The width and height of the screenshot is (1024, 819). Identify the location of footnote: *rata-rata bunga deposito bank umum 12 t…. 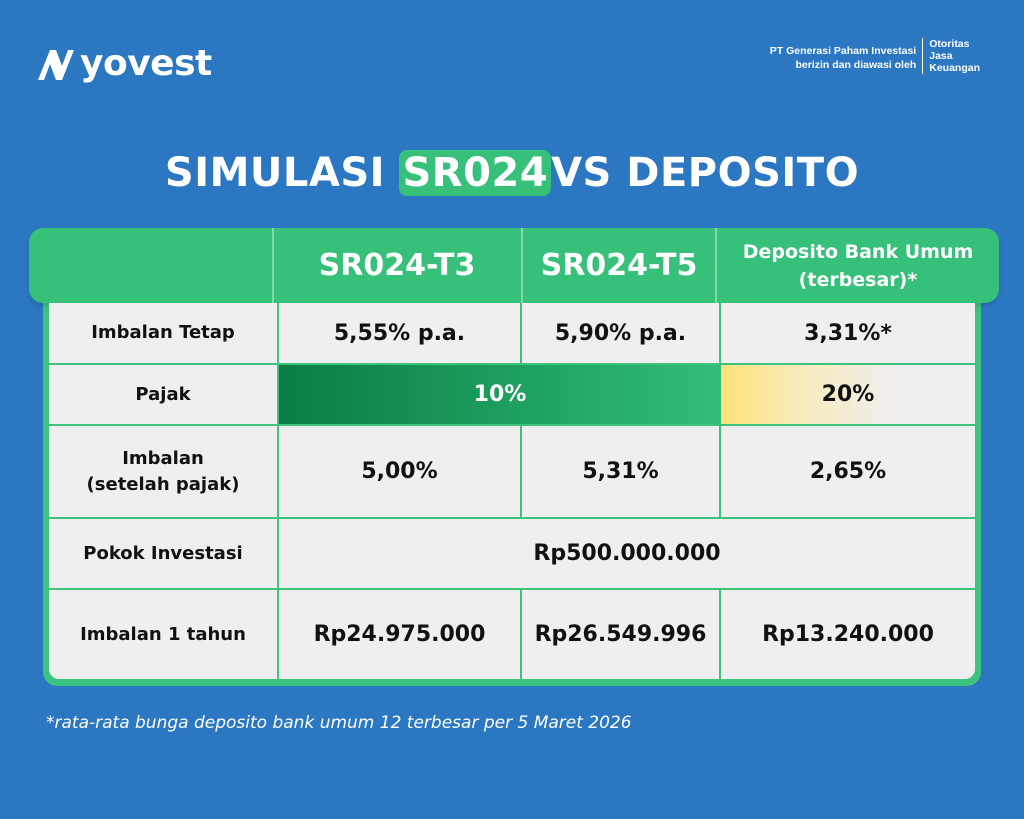
(339, 723).